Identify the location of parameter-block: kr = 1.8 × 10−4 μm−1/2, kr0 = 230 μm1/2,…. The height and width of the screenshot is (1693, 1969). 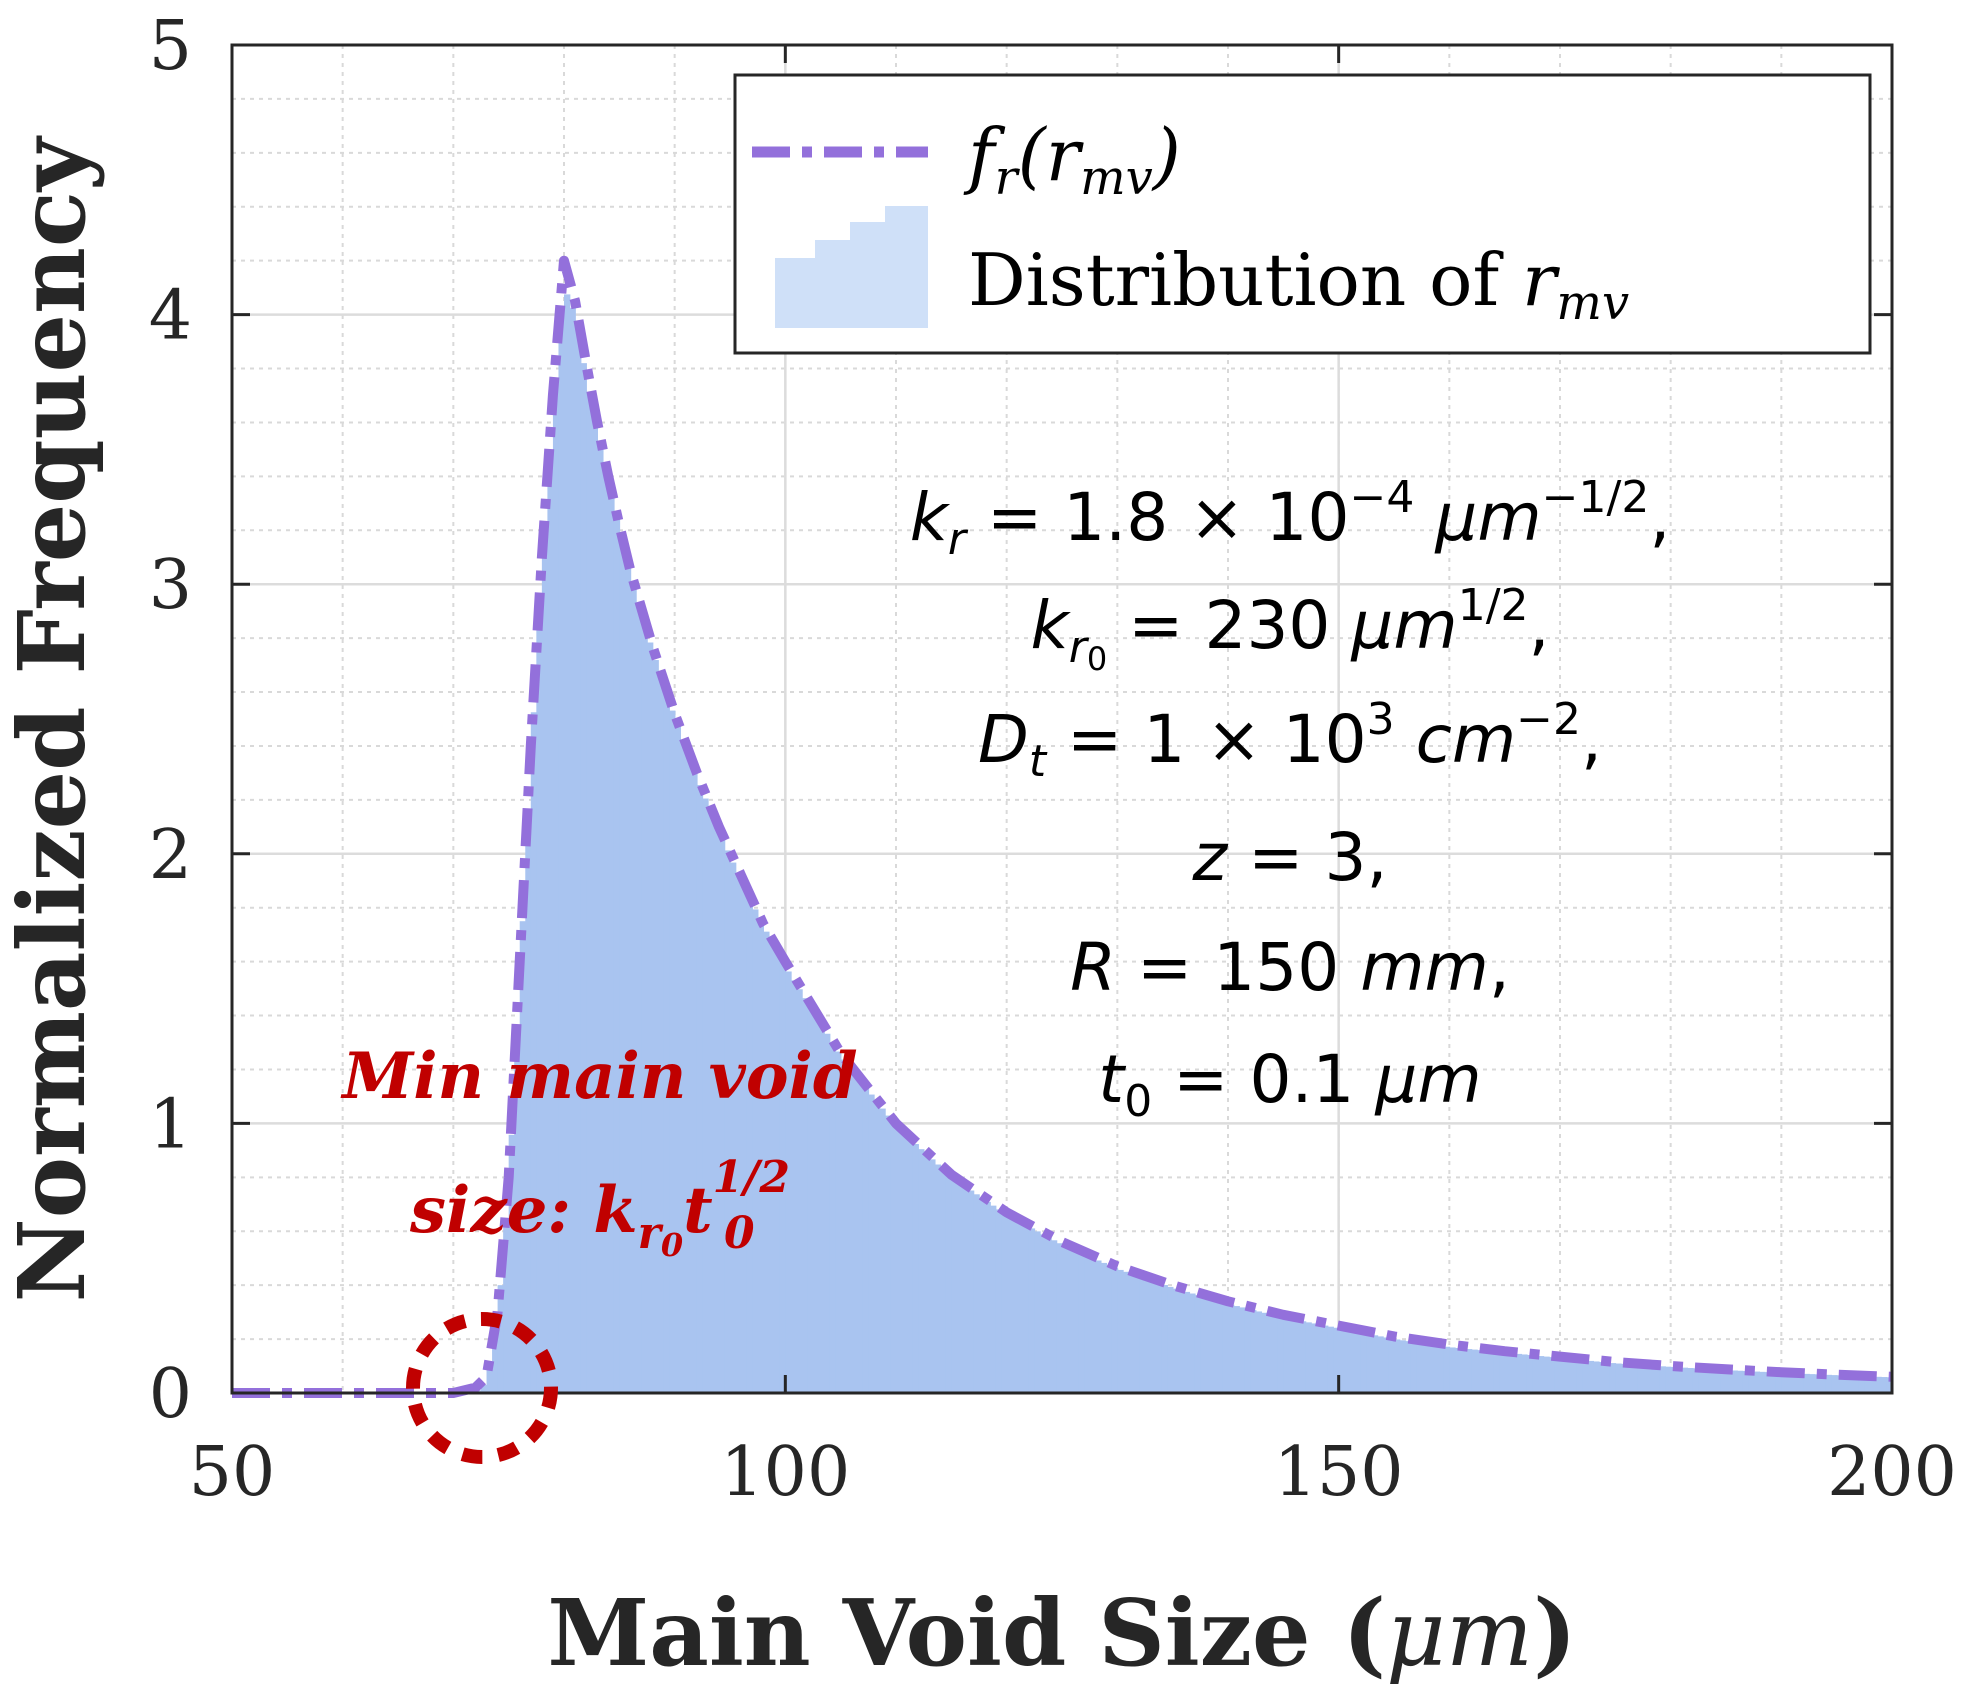
(1290, 799).